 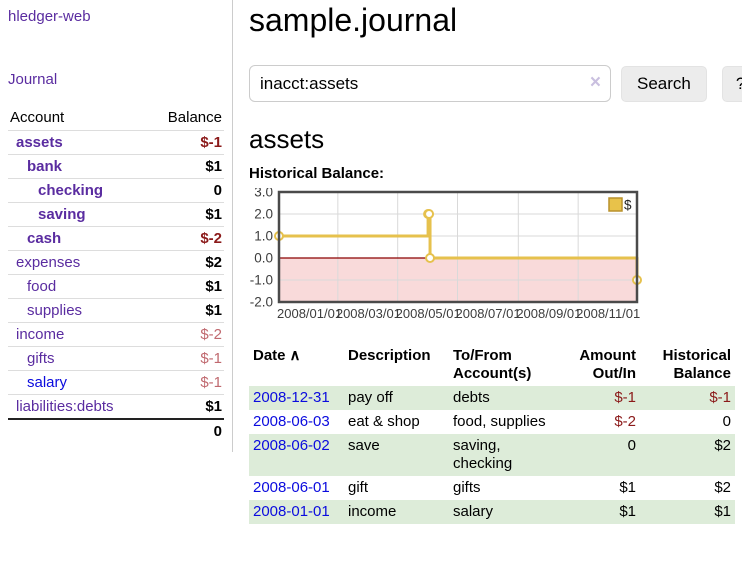 I want to click on account-link: expenses, so click(x=48, y=262).